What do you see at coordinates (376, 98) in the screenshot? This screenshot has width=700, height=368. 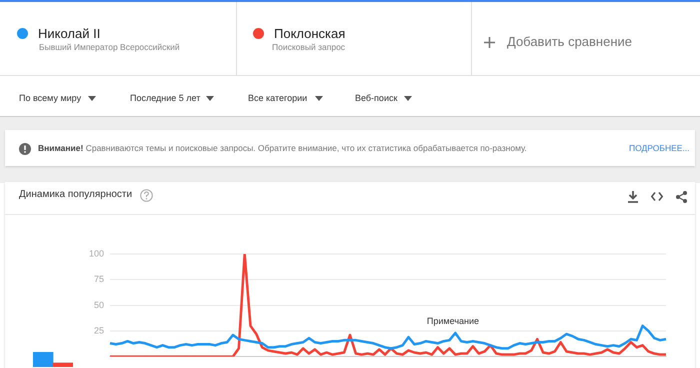 I see `text: Веб-поиск` at bounding box center [376, 98].